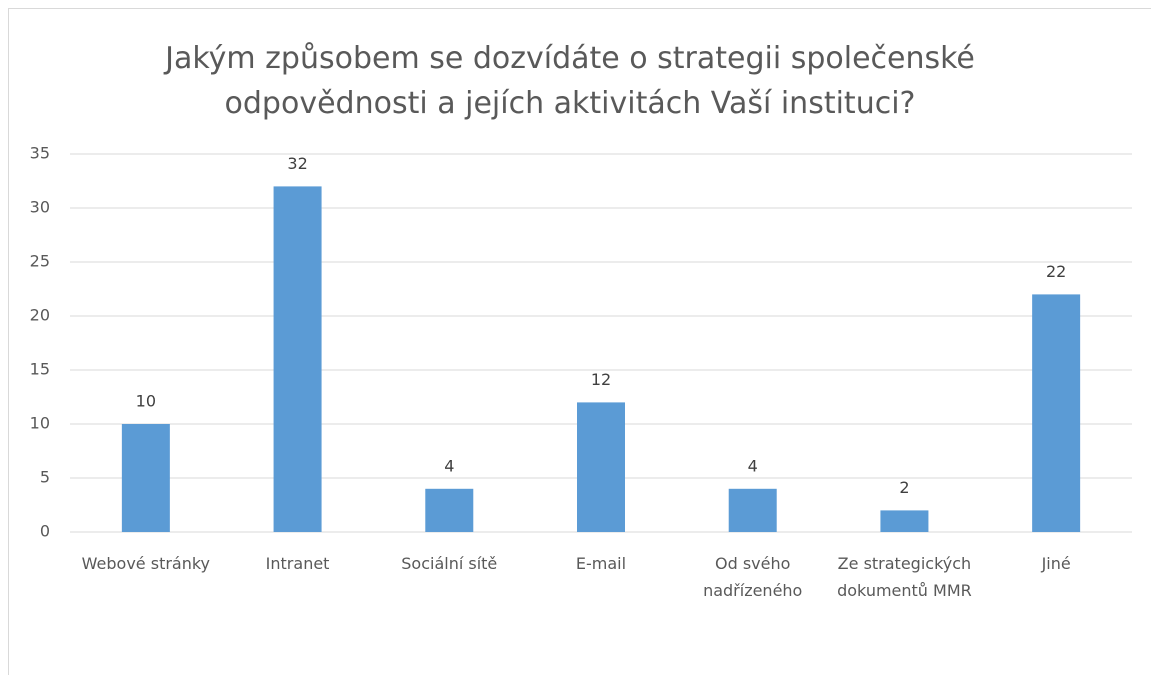  I want to click on y-tick-label: 20, so click(40, 315).